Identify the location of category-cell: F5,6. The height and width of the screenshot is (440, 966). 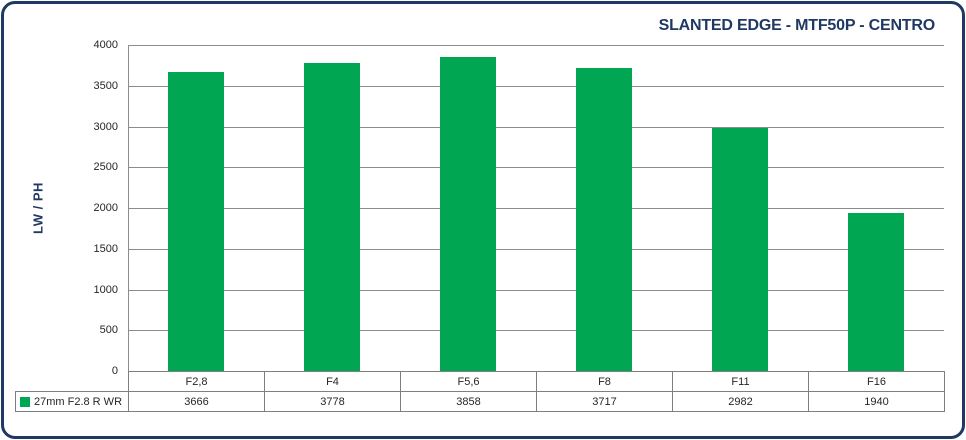
(468, 381).